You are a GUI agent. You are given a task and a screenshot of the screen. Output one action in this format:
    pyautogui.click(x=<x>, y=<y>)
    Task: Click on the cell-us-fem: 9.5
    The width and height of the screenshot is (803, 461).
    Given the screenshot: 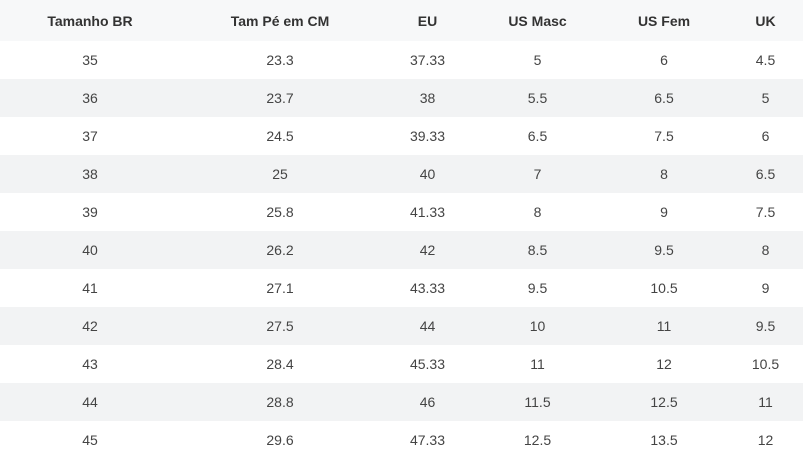 What is the action you would take?
    pyautogui.click(x=664, y=250)
    